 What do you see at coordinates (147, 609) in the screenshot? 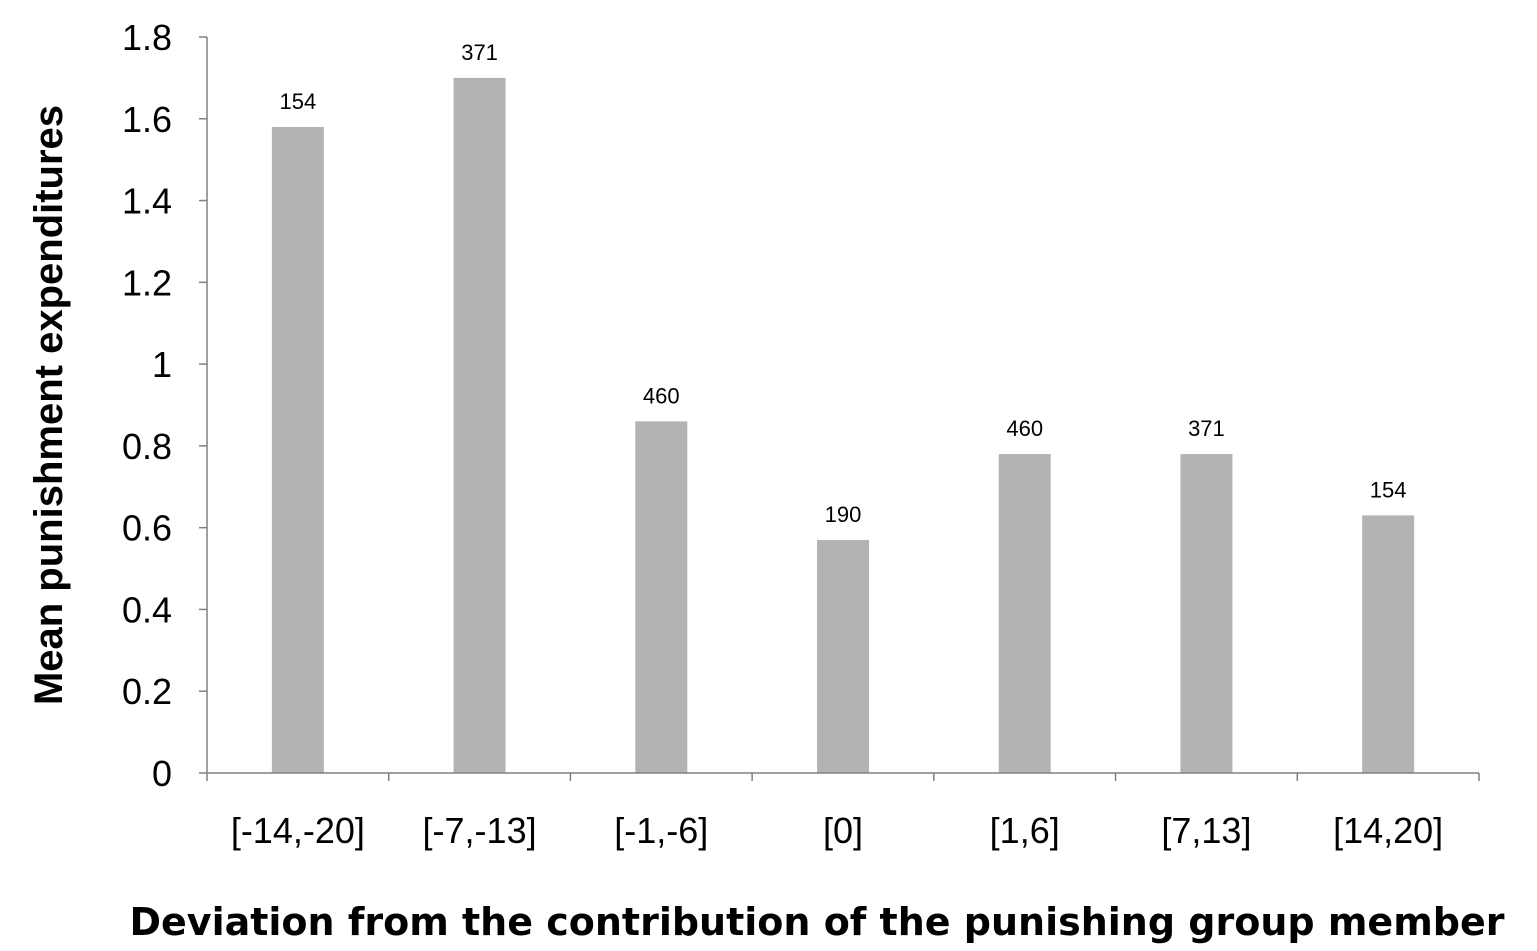
I see `y-tick-label: 0.4` at bounding box center [147, 609].